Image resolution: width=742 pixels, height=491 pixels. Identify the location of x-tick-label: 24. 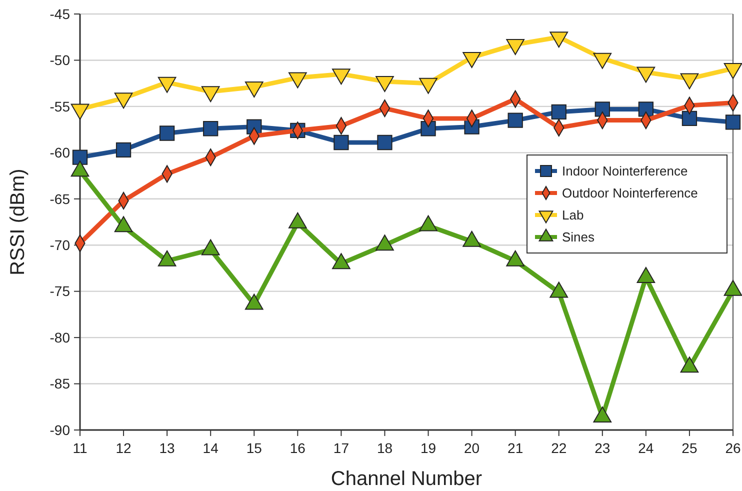
(646, 448).